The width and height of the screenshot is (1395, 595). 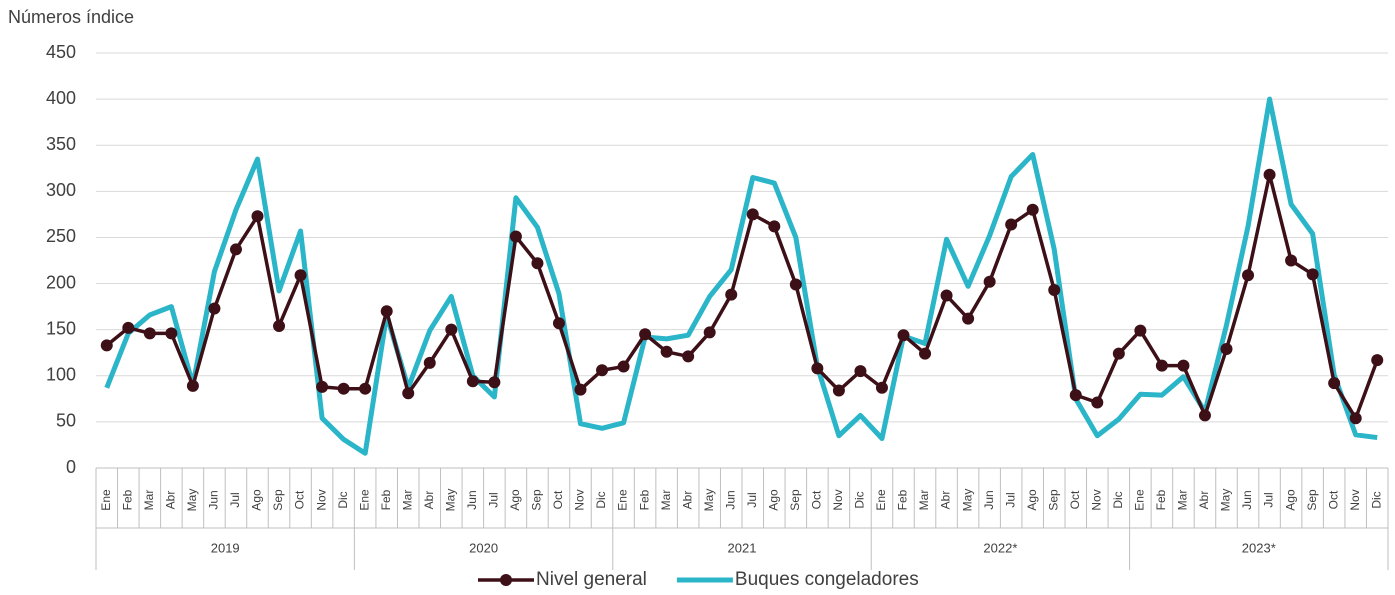 What do you see at coordinates (1259, 547) in the screenshot?
I see `year-label: 2023*` at bounding box center [1259, 547].